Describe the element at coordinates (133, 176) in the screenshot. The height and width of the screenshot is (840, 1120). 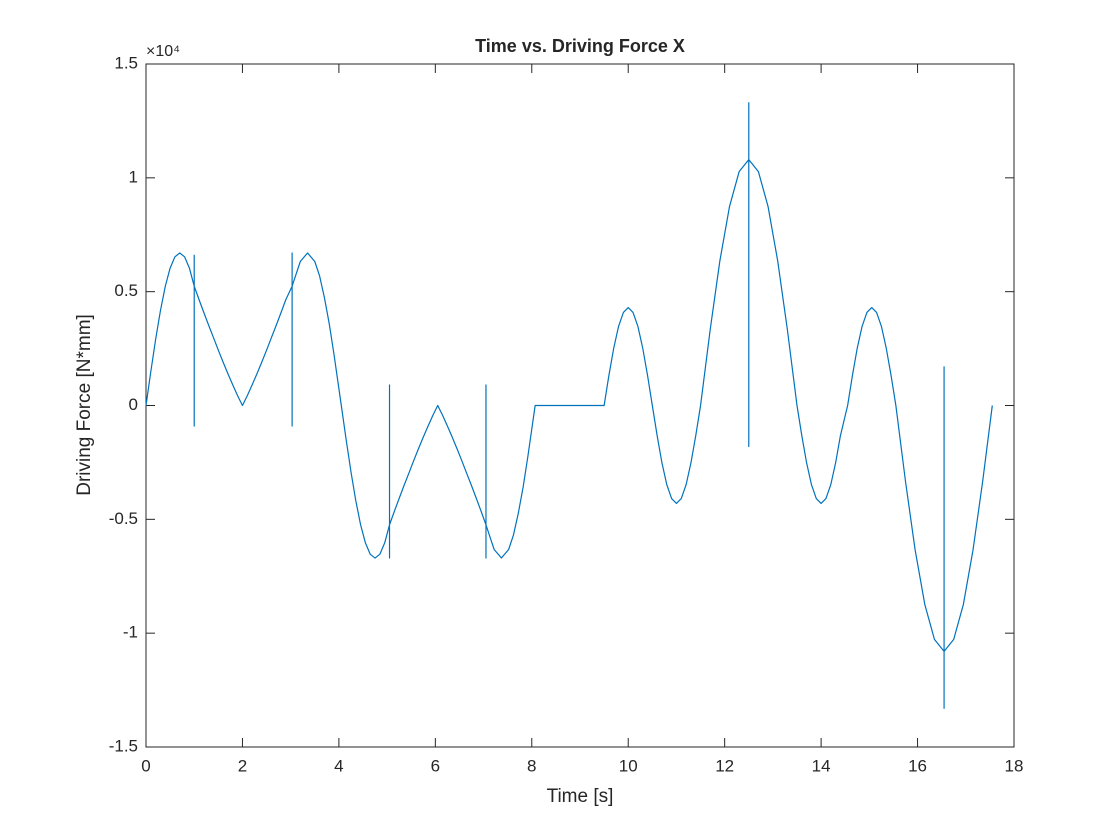
I see `y-tick-label: 1` at that location.